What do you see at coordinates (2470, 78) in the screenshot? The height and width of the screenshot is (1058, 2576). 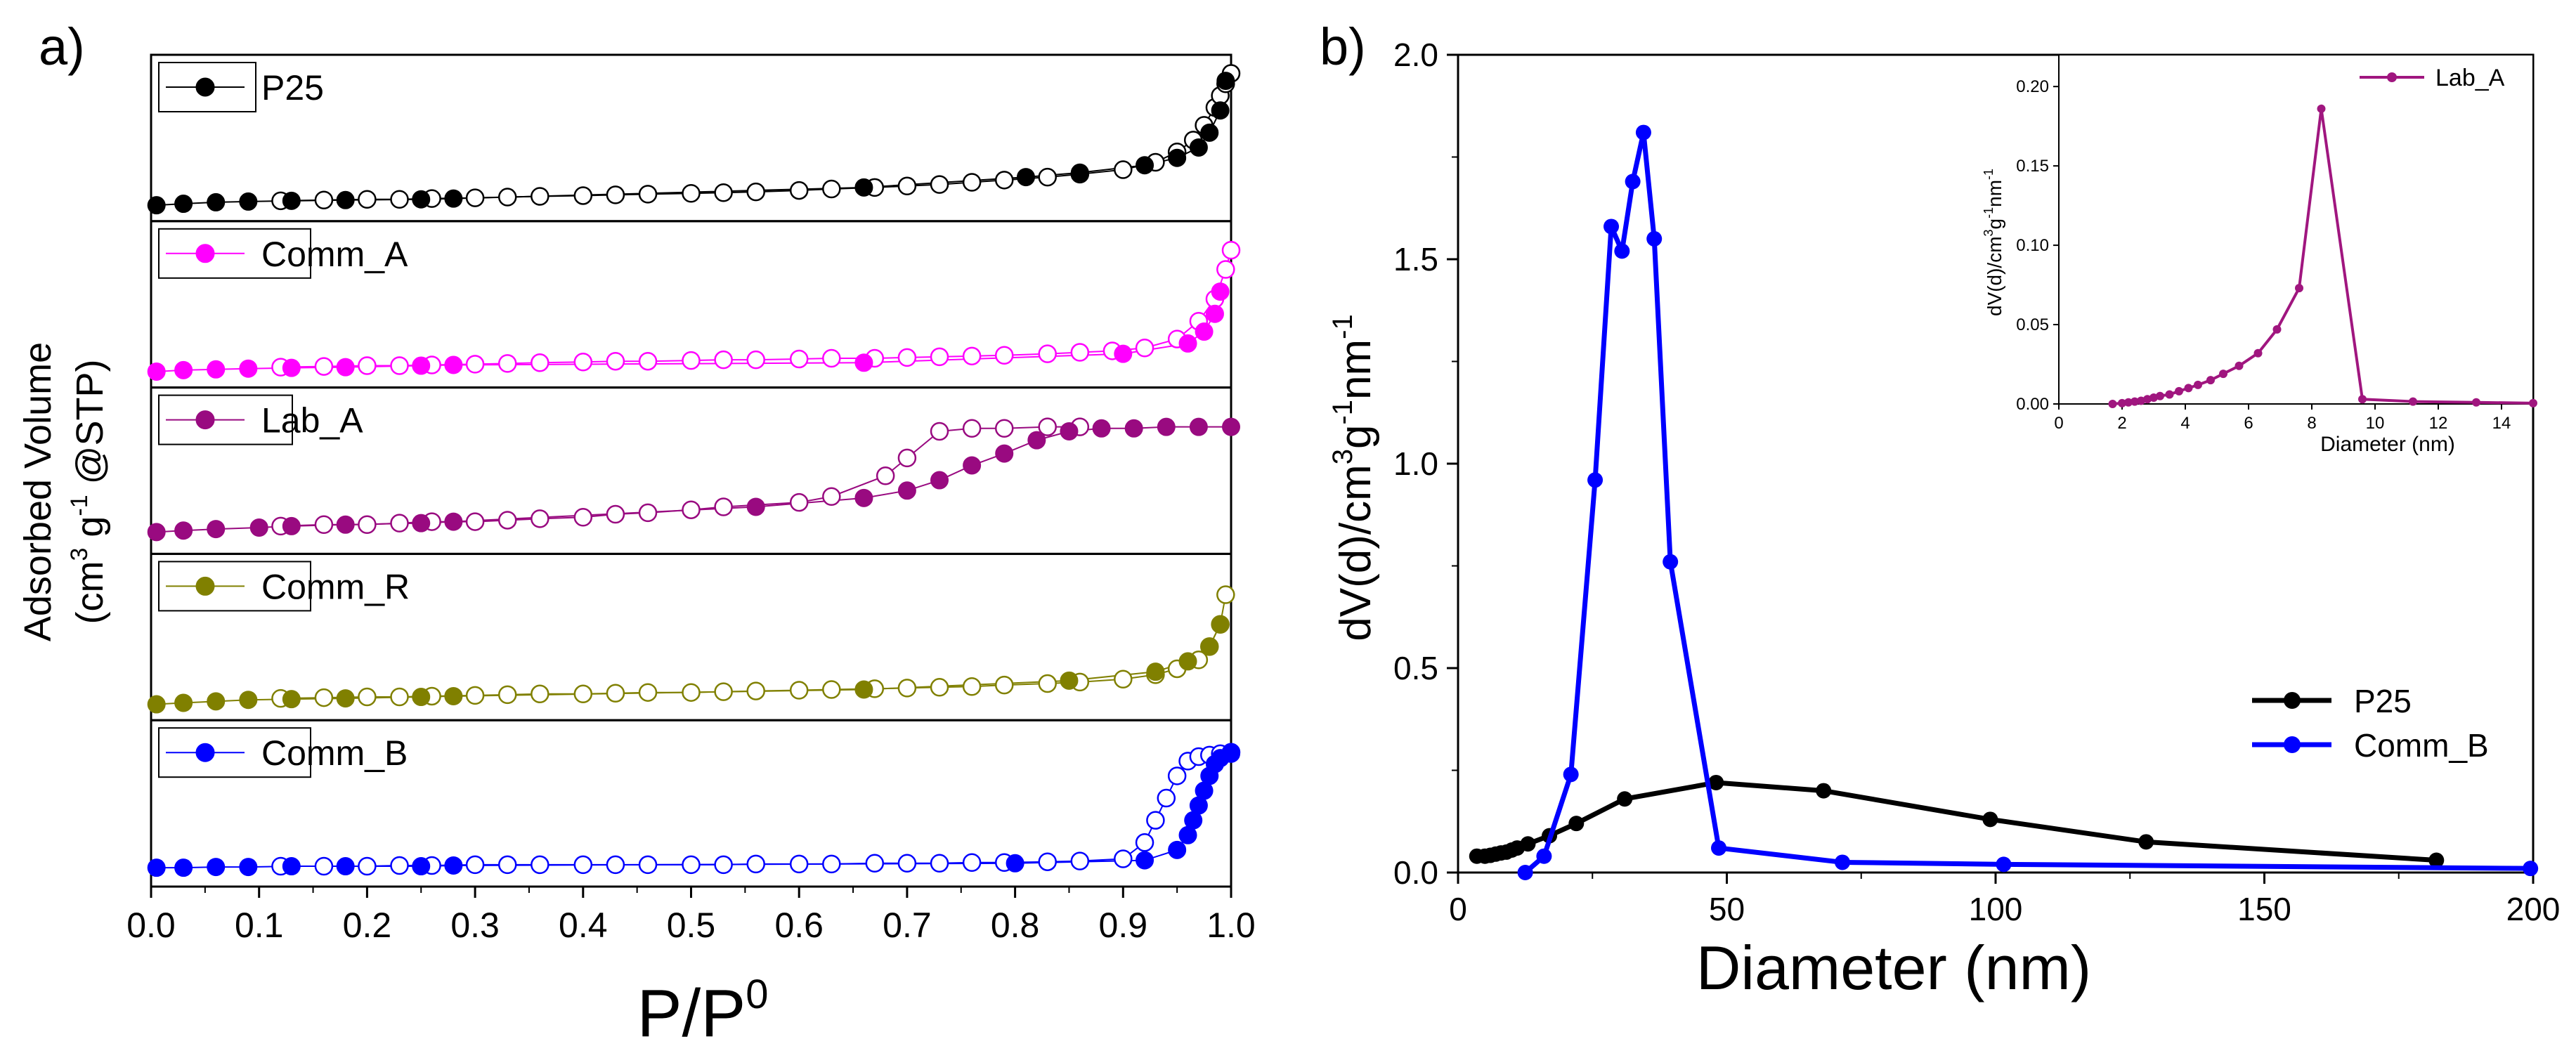 I see `inset-legend-label: Lab_A` at bounding box center [2470, 78].